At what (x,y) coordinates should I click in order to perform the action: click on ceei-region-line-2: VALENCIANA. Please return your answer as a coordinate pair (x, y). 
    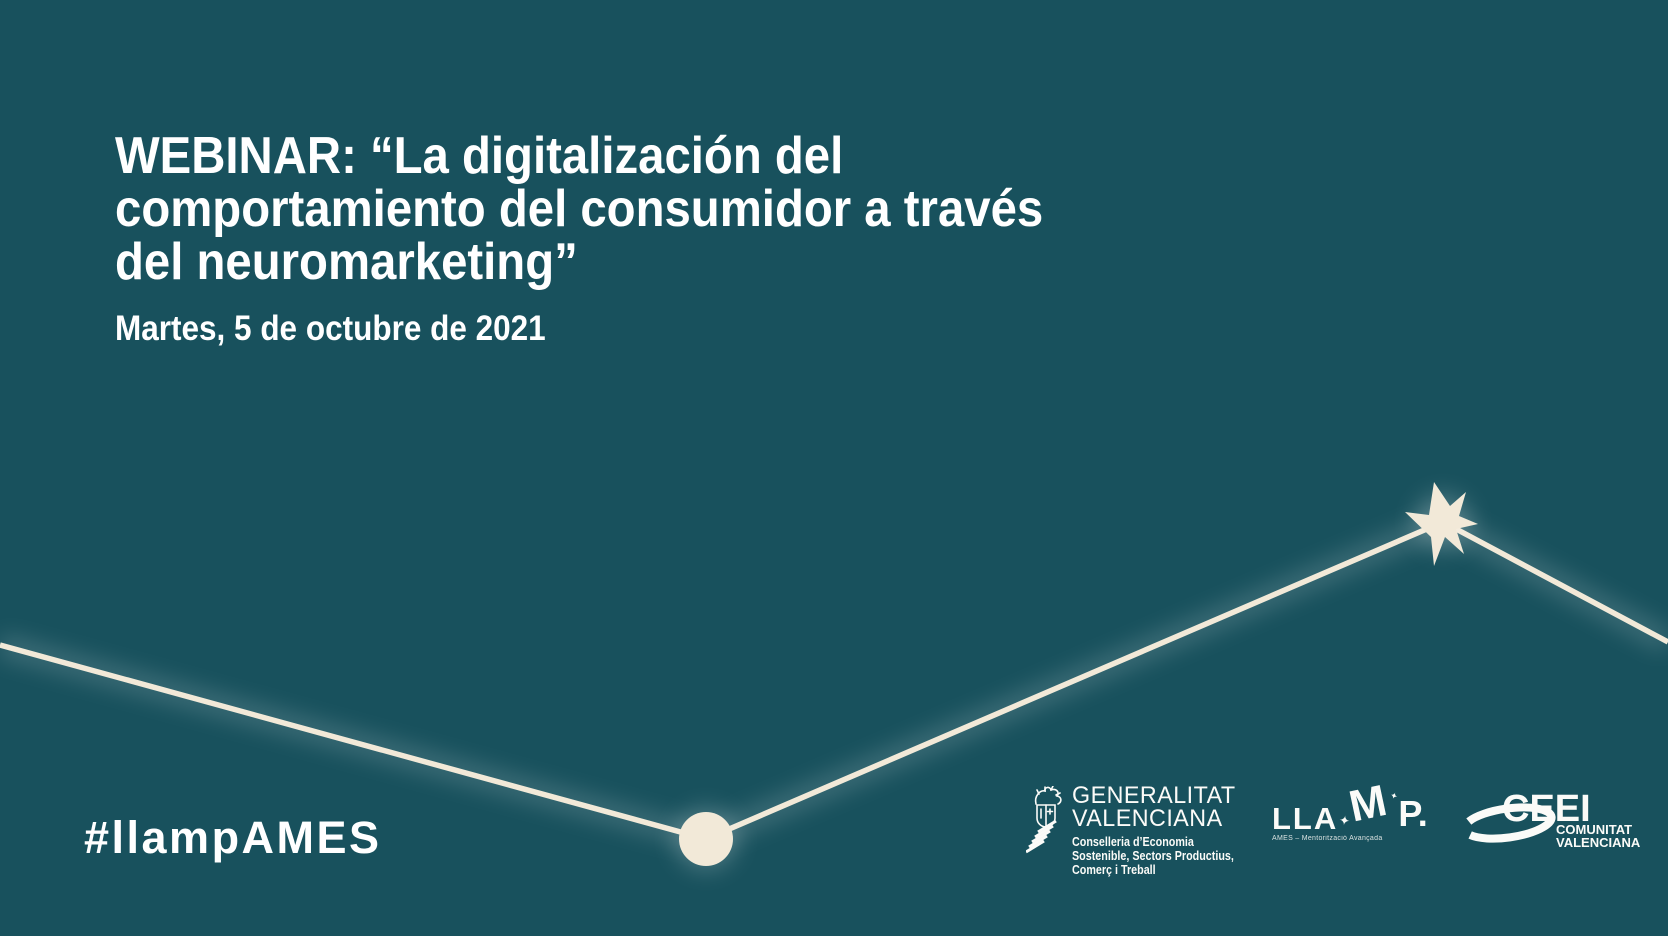
    Looking at the image, I should click on (1598, 842).